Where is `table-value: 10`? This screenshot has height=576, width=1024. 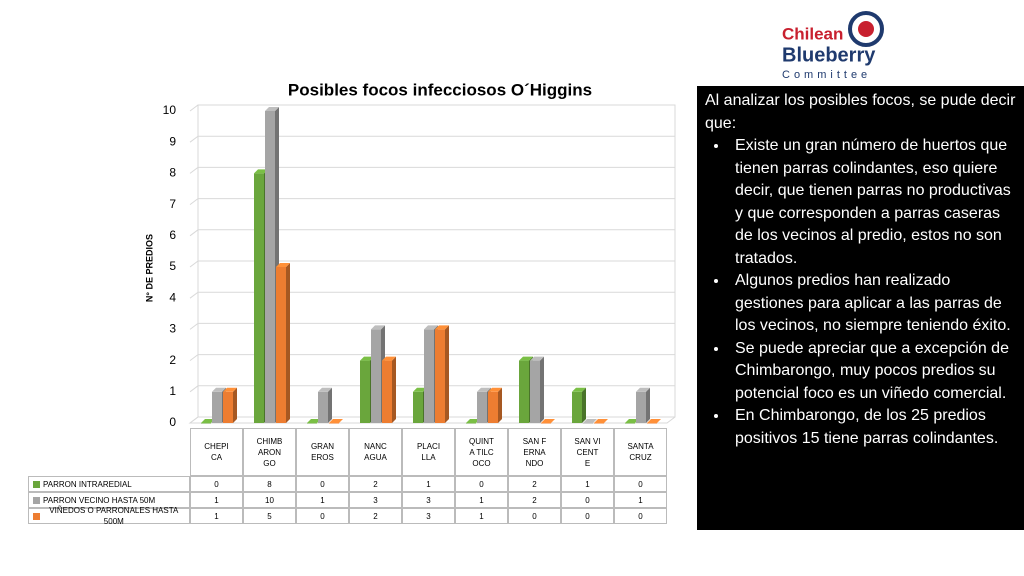 table-value: 10 is located at coordinates (269, 500).